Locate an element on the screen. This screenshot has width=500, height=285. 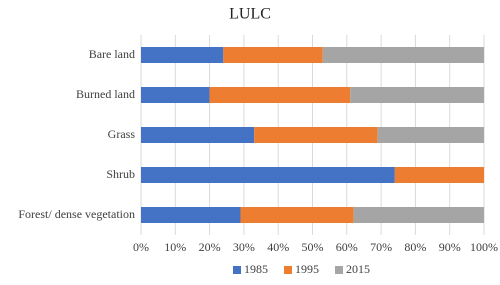
y-tick-label: Forest/ dense vegetation is located at coordinates (76, 214).